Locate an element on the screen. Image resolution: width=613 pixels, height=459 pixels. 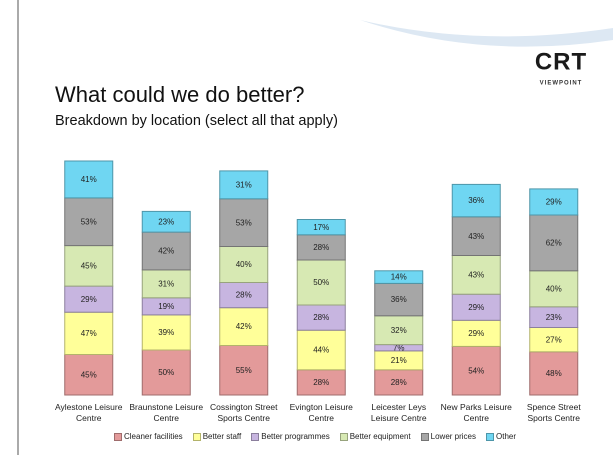
legend-item: Lower prices is located at coordinates (448, 436).